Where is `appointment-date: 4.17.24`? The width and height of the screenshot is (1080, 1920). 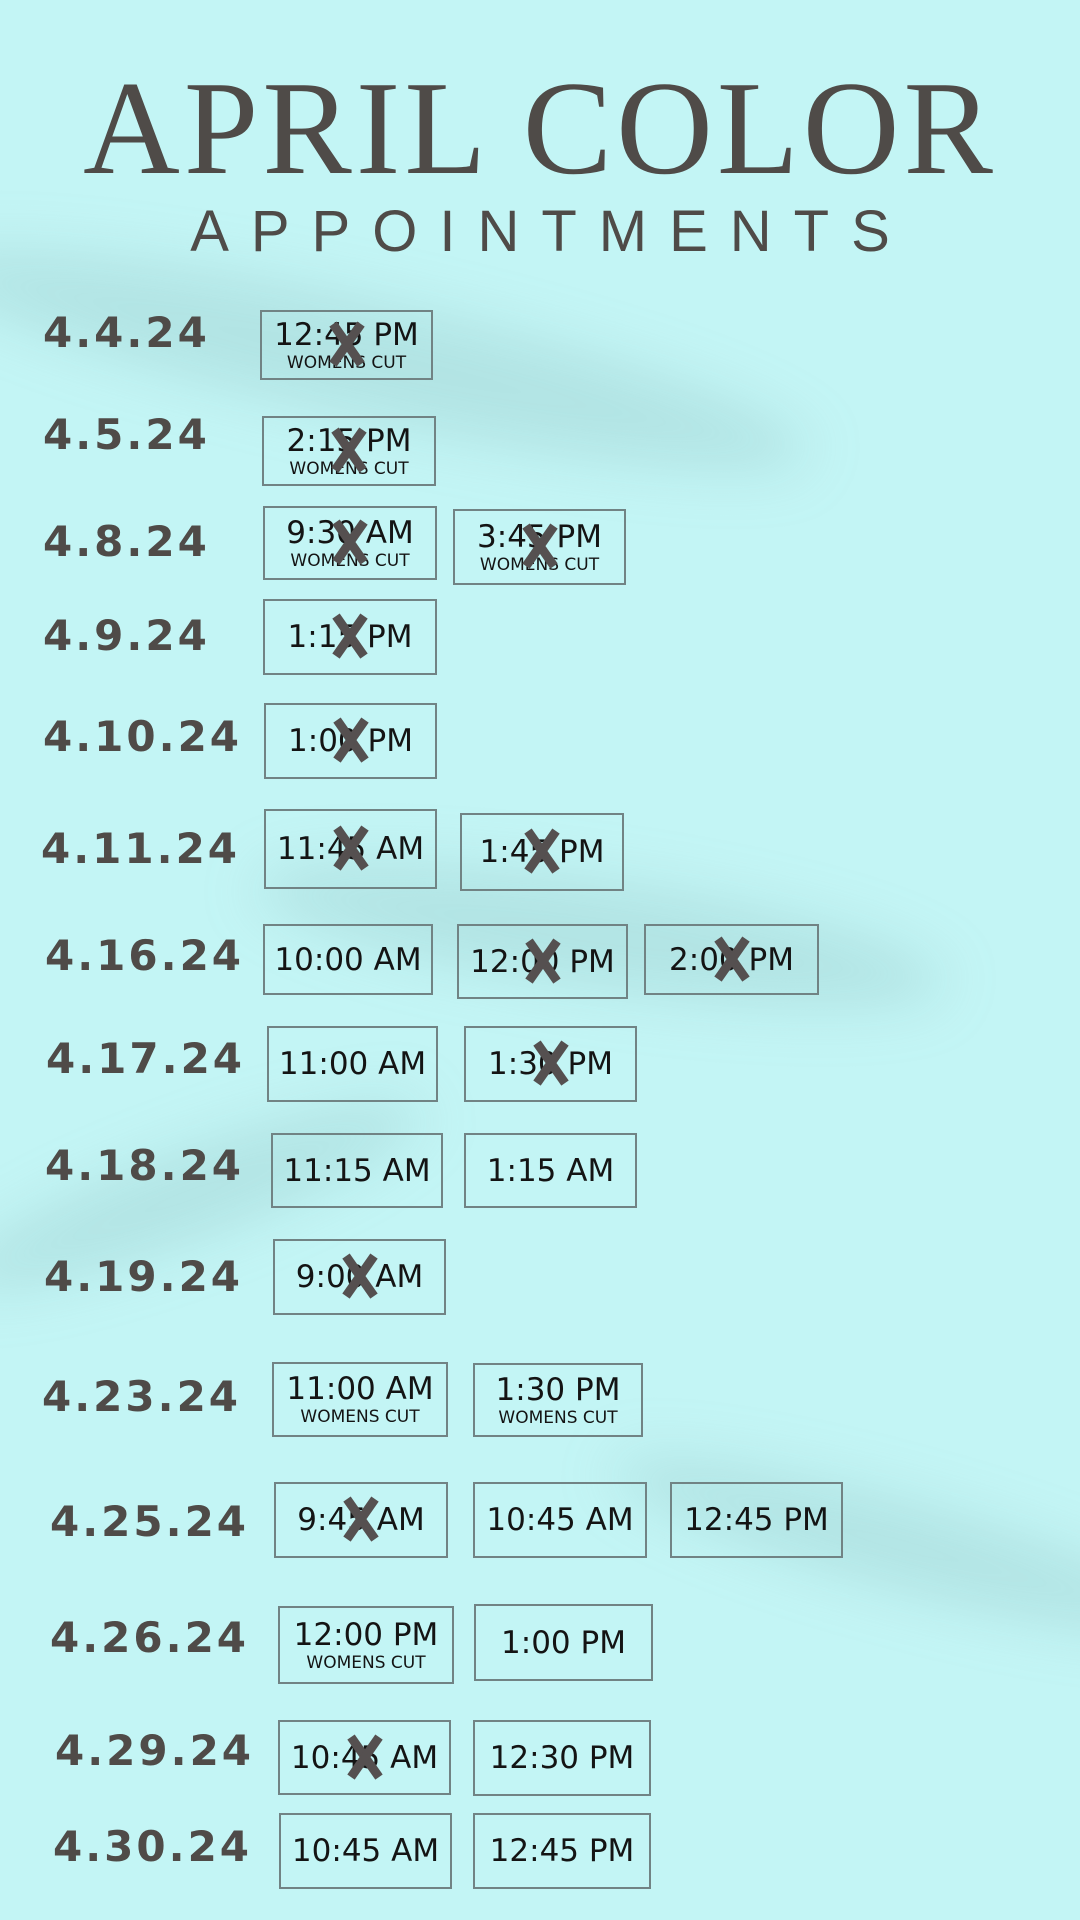
appointment-date: 4.17.24 is located at coordinates (146, 1058).